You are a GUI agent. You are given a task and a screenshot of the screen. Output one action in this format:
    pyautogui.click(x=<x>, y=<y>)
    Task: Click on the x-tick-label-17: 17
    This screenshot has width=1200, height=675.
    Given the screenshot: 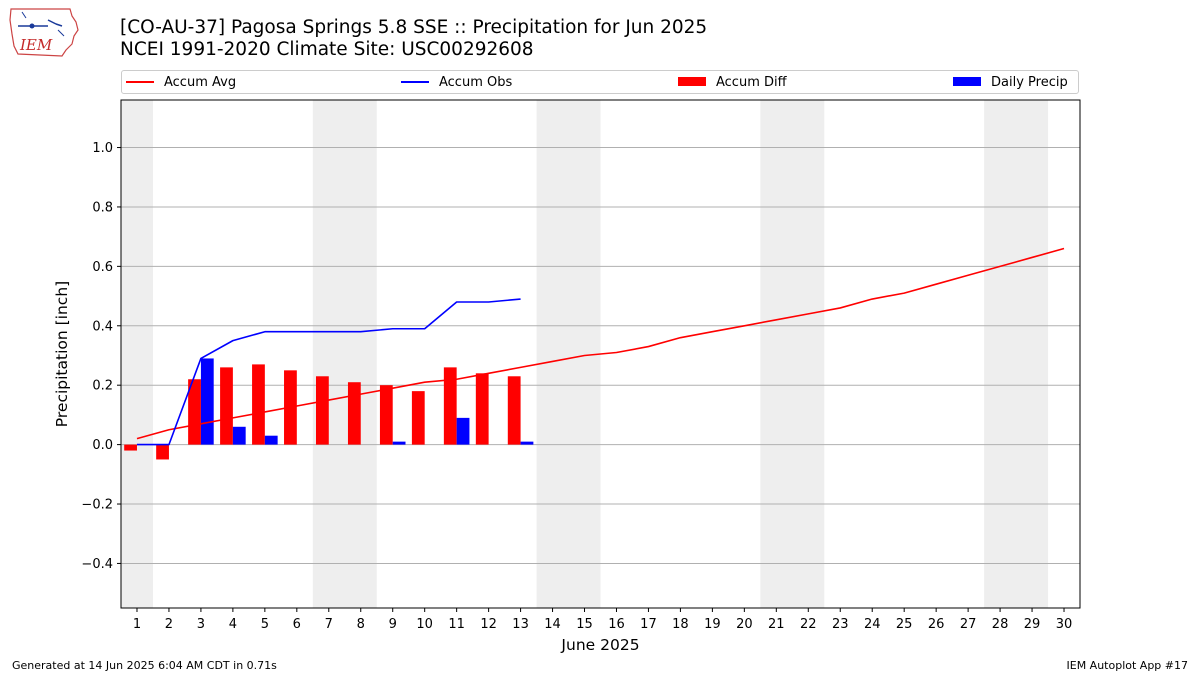 What is the action you would take?
    pyautogui.click(x=648, y=624)
    